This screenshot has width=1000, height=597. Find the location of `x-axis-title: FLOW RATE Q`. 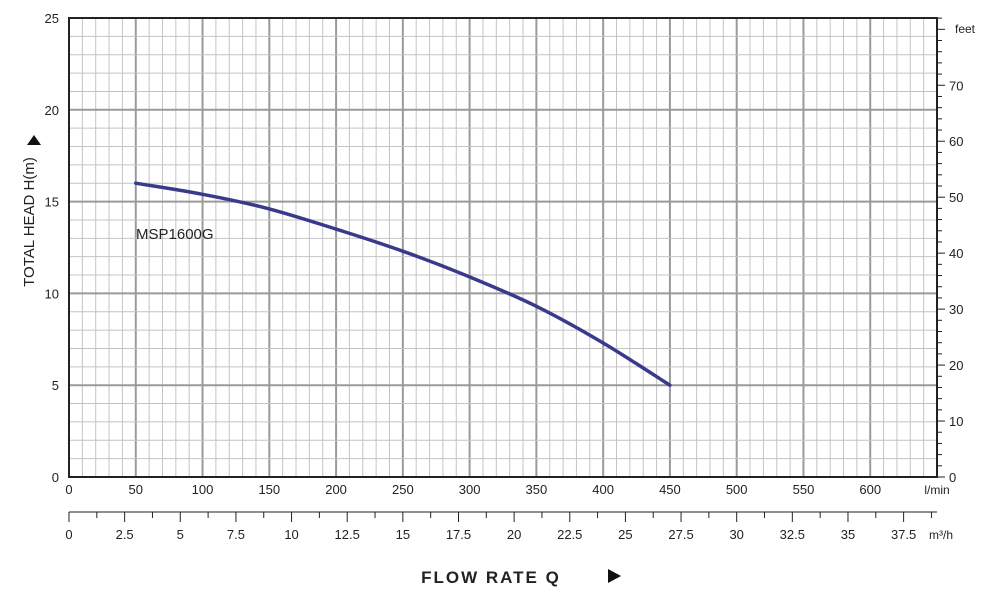

x-axis-title: FLOW RATE Q is located at coordinates (491, 577).